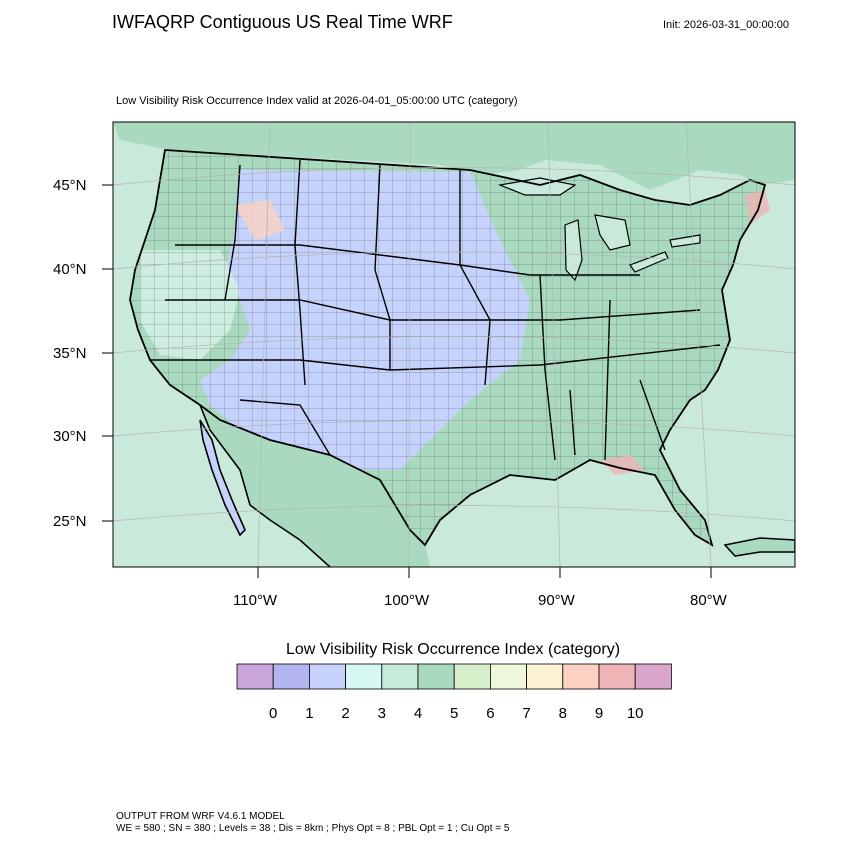 Image resolution: width=850 pixels, height=850 pixels. I want to click on mexico-coastline, so click(265, 485).